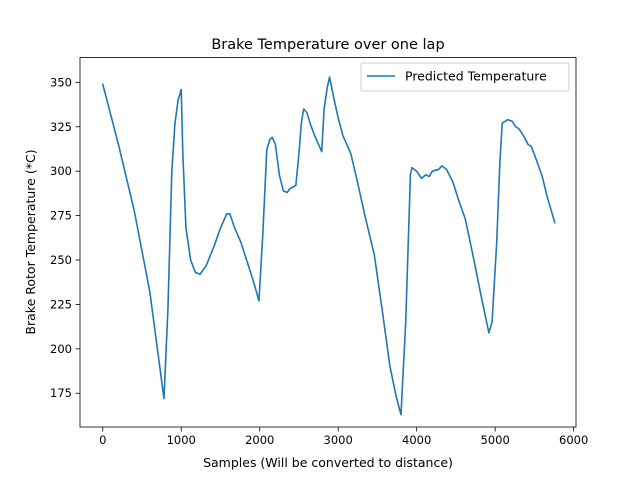 The width and height of the screenshot is (640, 480). Describe the element at coordinates (338, 440) in the screenshot. I see `x-tick-label: 3000` at that location.